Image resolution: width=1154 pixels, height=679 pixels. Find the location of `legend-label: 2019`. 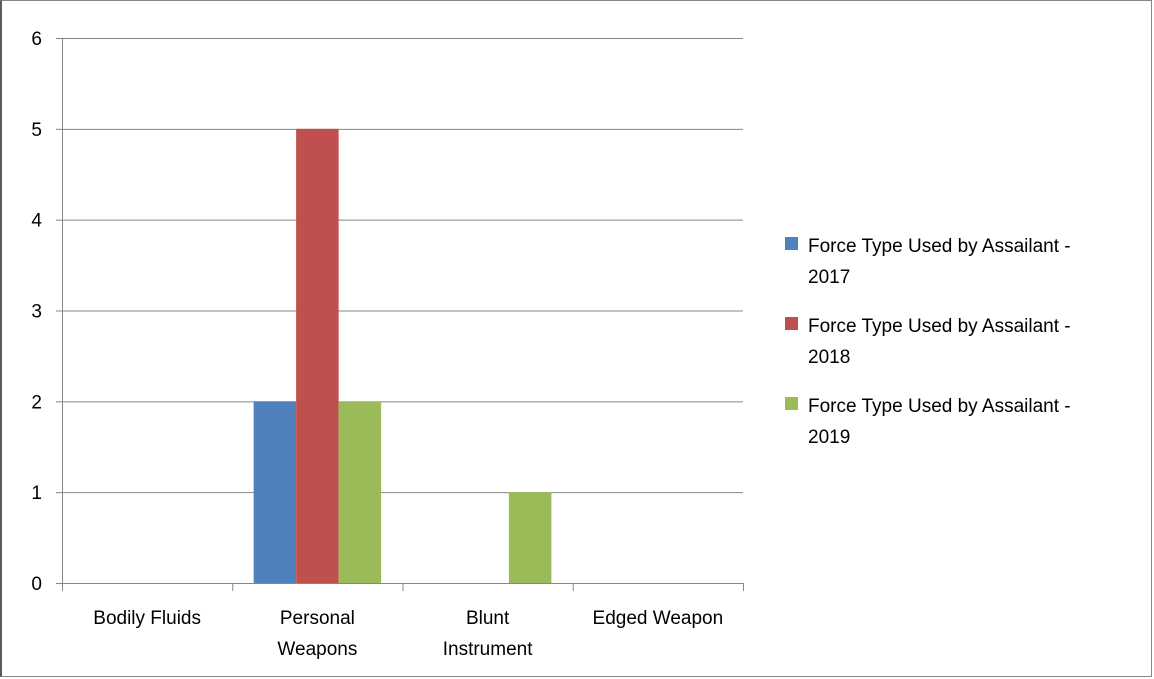

legend-label: 2019 is located at coordinates (829, 437).